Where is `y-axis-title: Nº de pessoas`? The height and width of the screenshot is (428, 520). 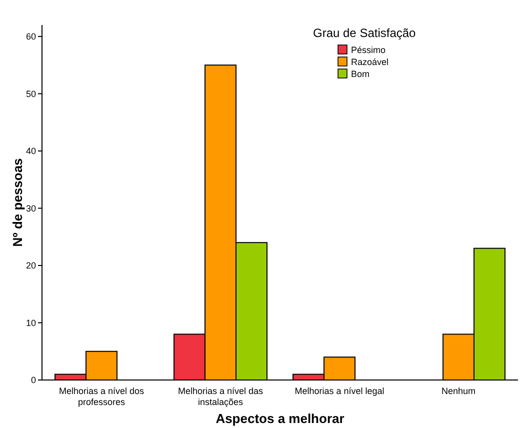
y-axis-title: Nº de pessoas is located at coordinates (17, 202).